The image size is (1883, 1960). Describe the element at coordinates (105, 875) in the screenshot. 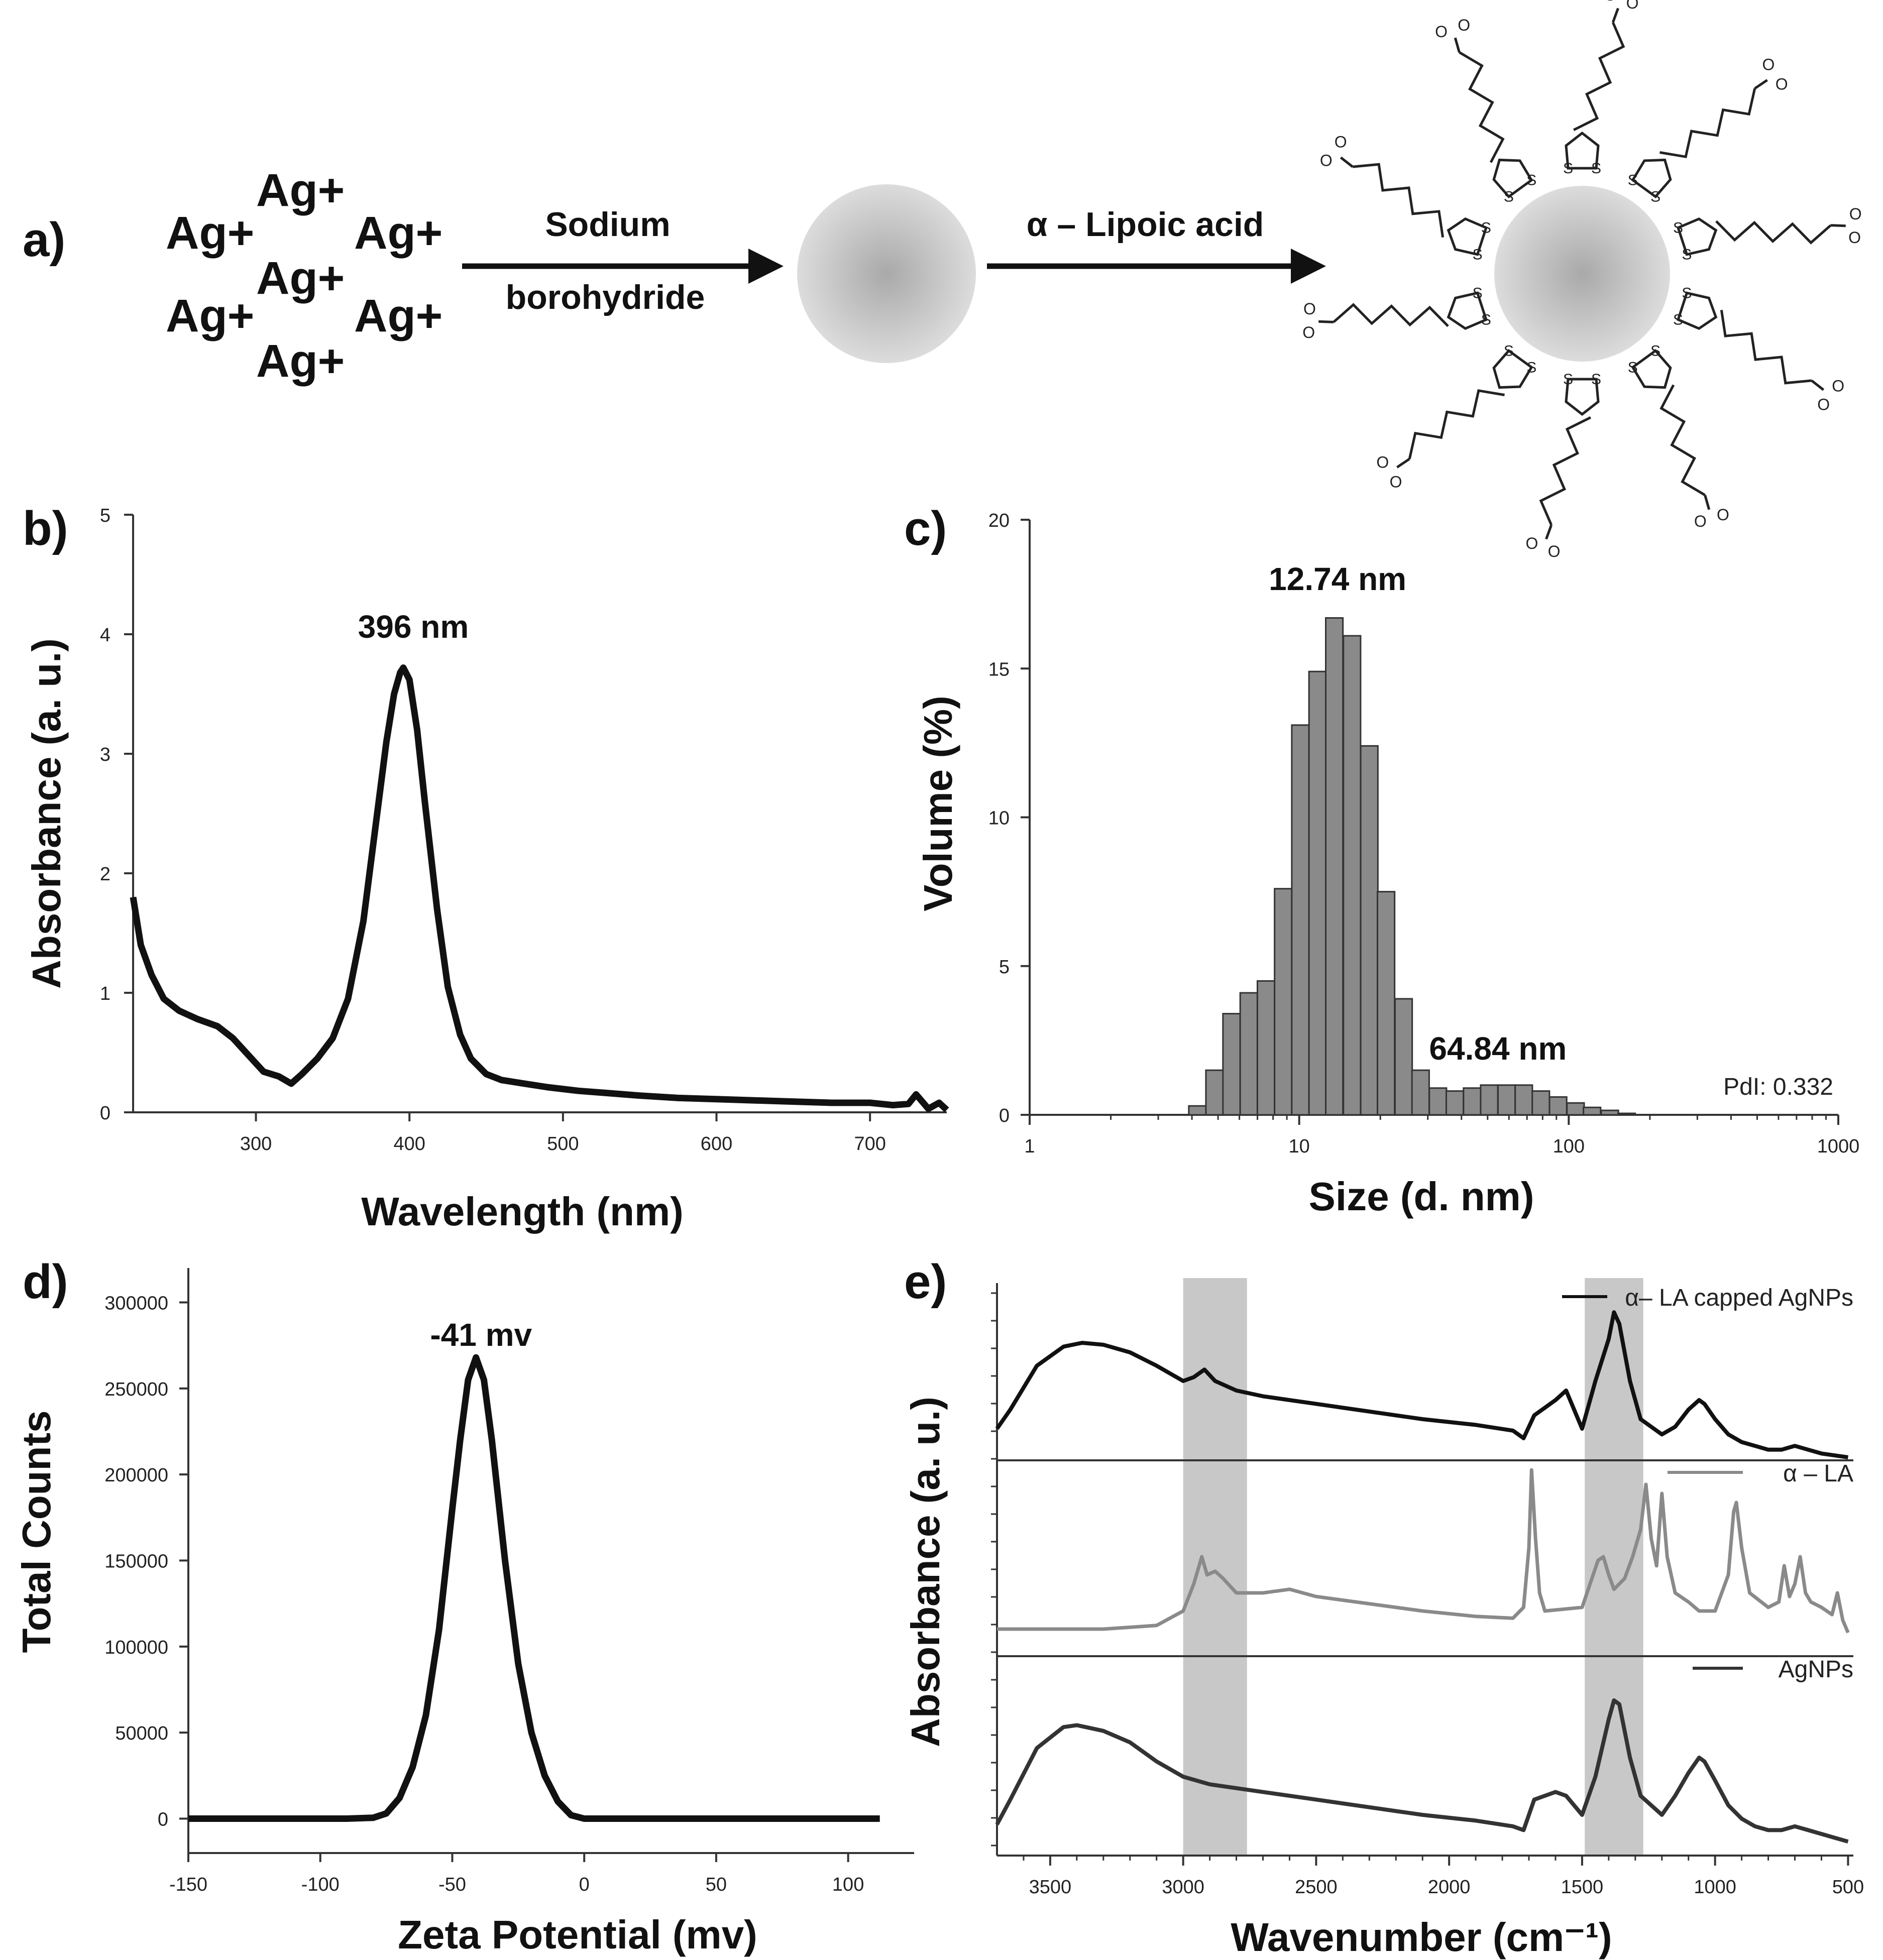

I see `y-tick-label: 2` at that location.